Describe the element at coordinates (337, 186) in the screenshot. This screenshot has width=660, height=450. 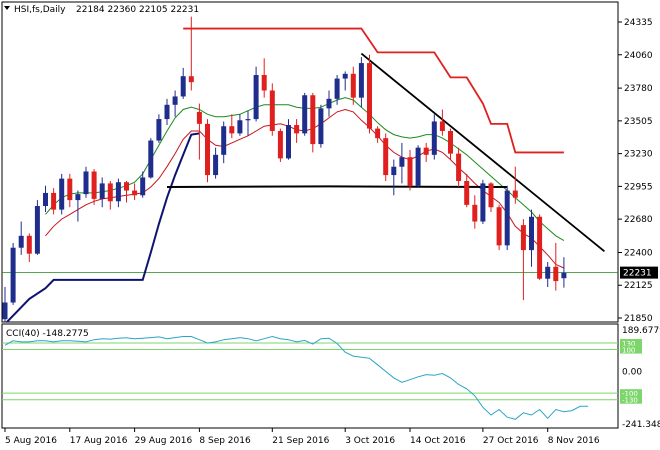
I see `support-line` at that location.